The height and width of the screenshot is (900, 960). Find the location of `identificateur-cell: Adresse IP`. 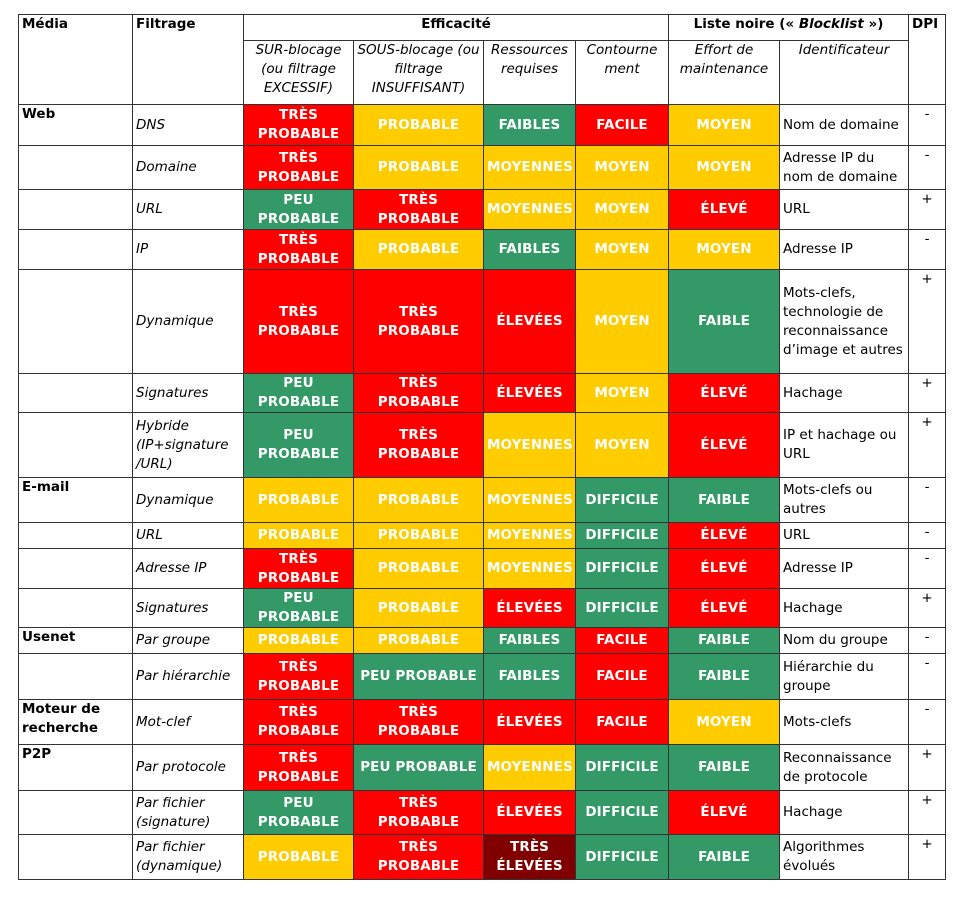

identificateur-cell: Adresse IP is located at coordinates (844, 568).